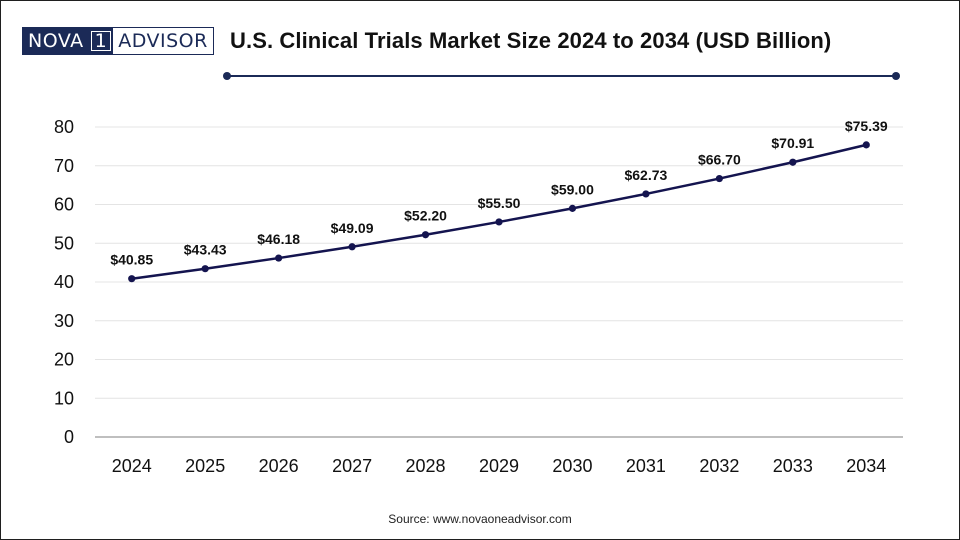 The width and height of the screenshot is (960, 540). Describe the element at coordinates (64, 205) in the screenshot. I see `y-tick-label-60: 60` at that location.